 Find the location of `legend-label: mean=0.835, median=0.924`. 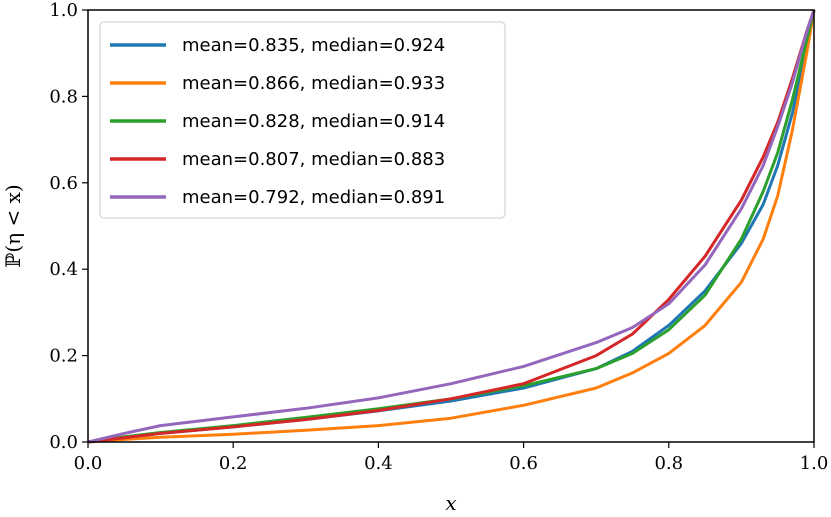

legend-label: mean=0.835, median=0.924 is located at coordinates (313, 45).